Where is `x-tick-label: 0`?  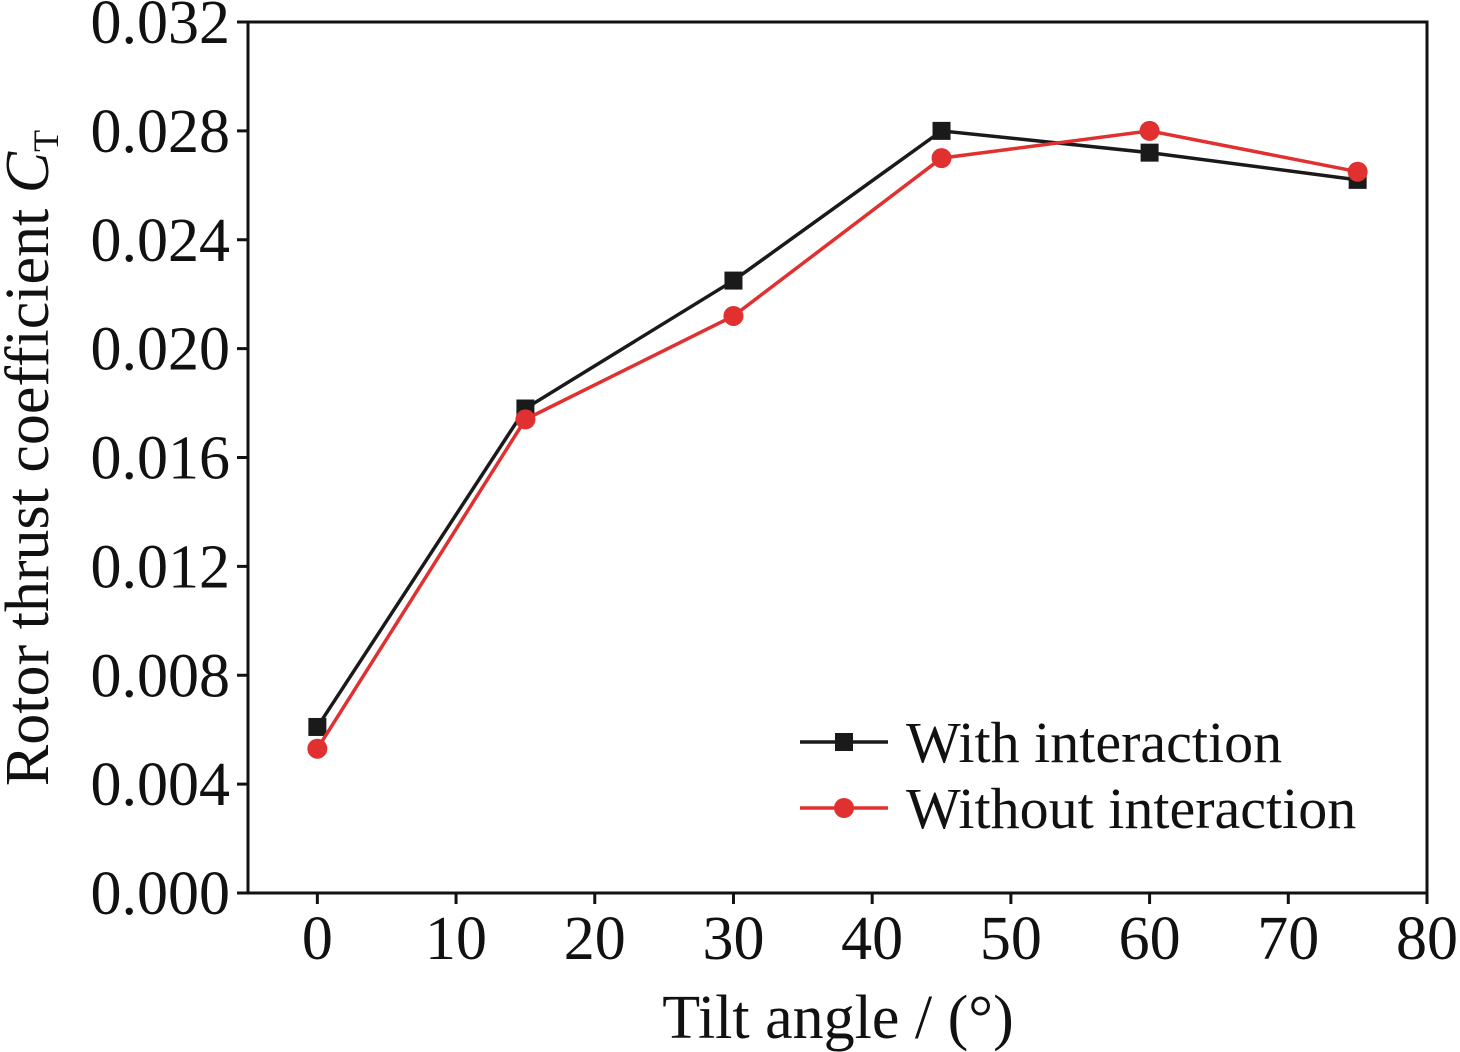
x-tick-label: 0 is located at coordinates (317, 939).